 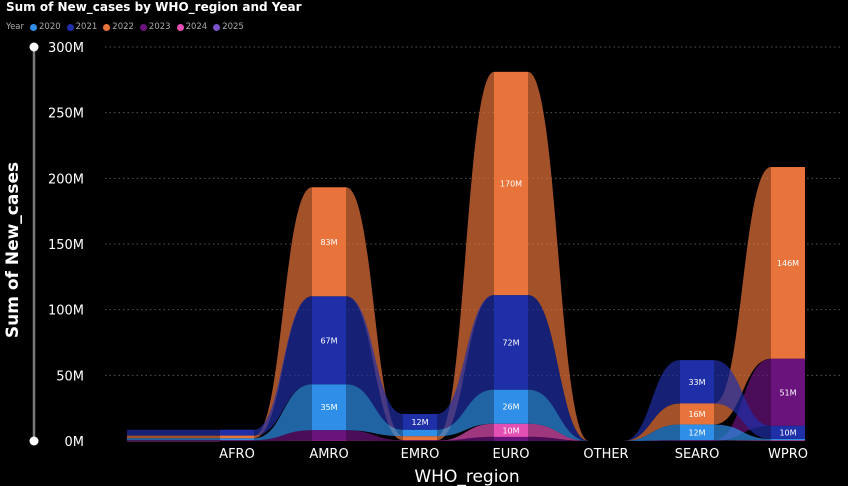 What do you see at coordinates (66, 48) in the screenshot?
I see `y-tick-label: 300M` at bounding box center [66, 48].